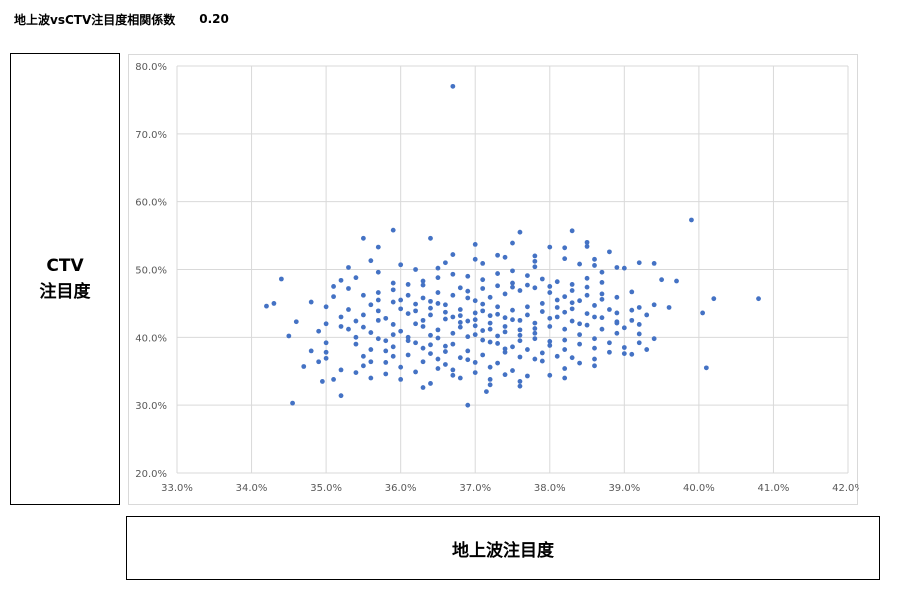 The height and width of the screenshot is (594, 900). I want to click on x-tick-label: 34.0%, so click(252, 488).